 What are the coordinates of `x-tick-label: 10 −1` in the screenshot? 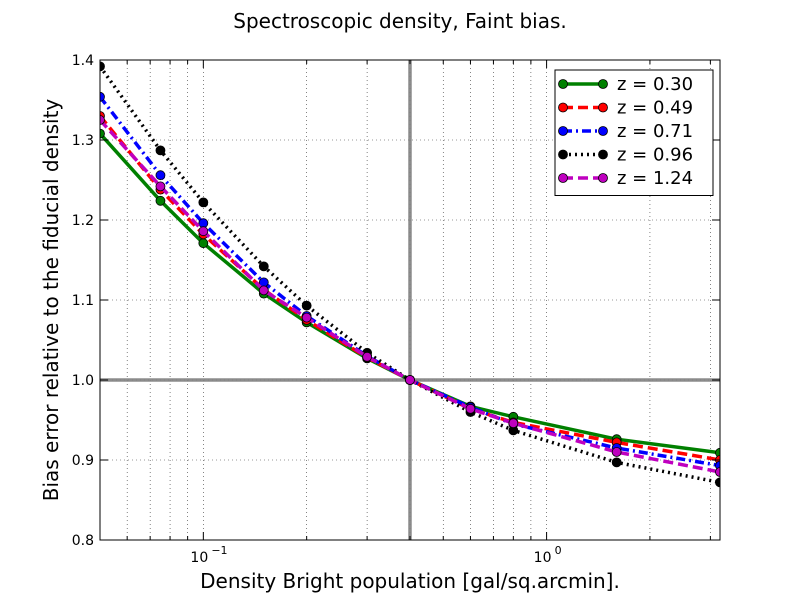 It's located at (208, 555).